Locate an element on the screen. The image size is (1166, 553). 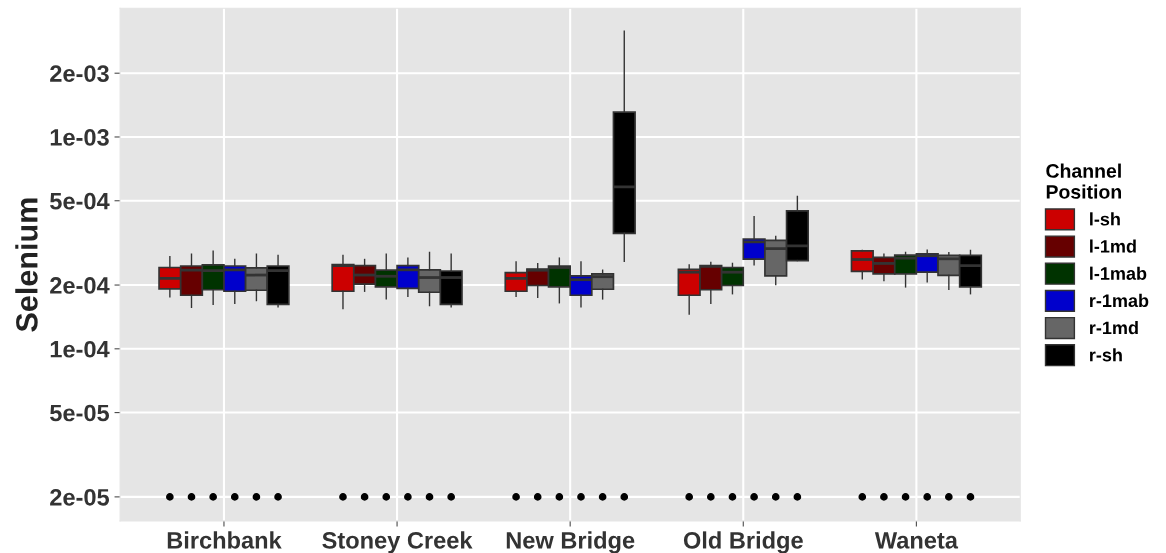
y-axis-title: Selenium is located at coordinates (26, 265).